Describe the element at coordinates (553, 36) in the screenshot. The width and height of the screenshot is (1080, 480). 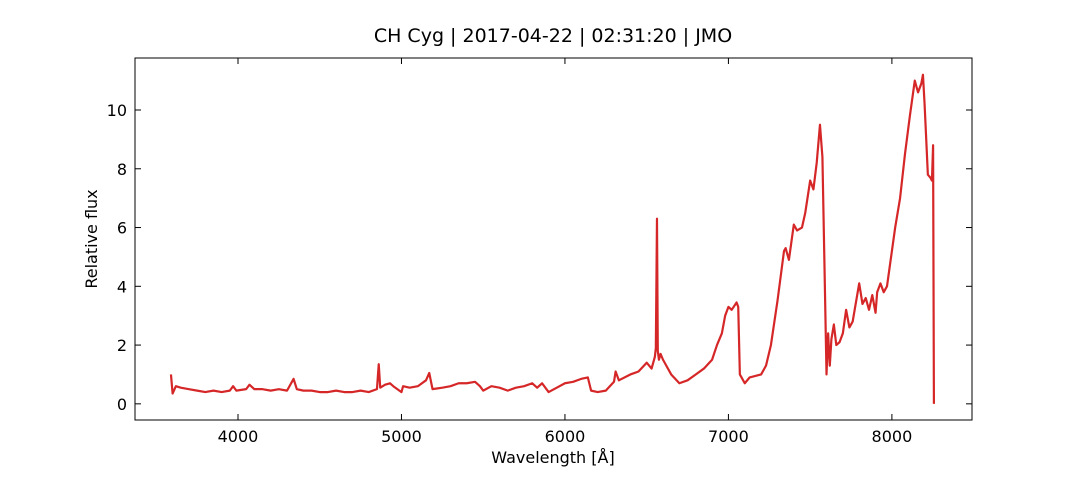
I see `chart-title: CH Cyg | 2017-04-22 | 02:31:20 | JMO` at that location.